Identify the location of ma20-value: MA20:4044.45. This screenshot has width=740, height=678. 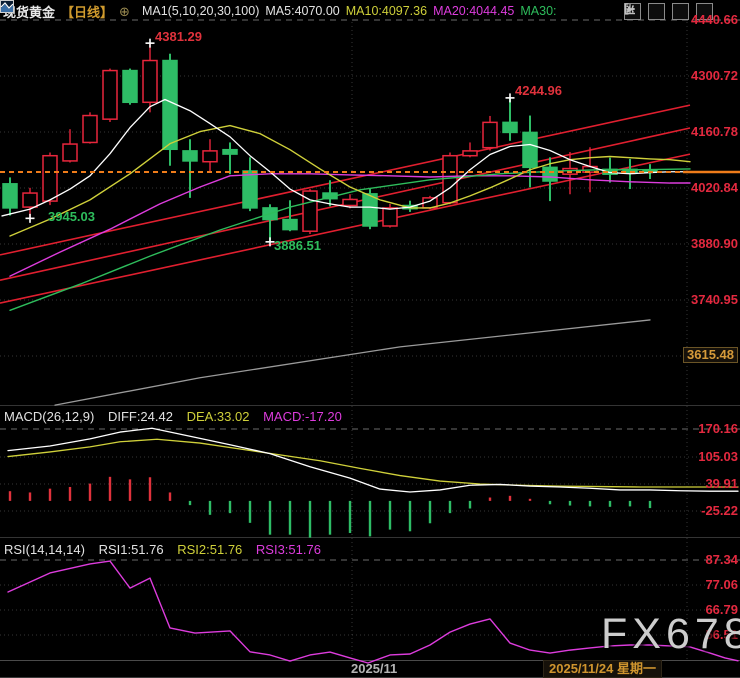
(474, 11).